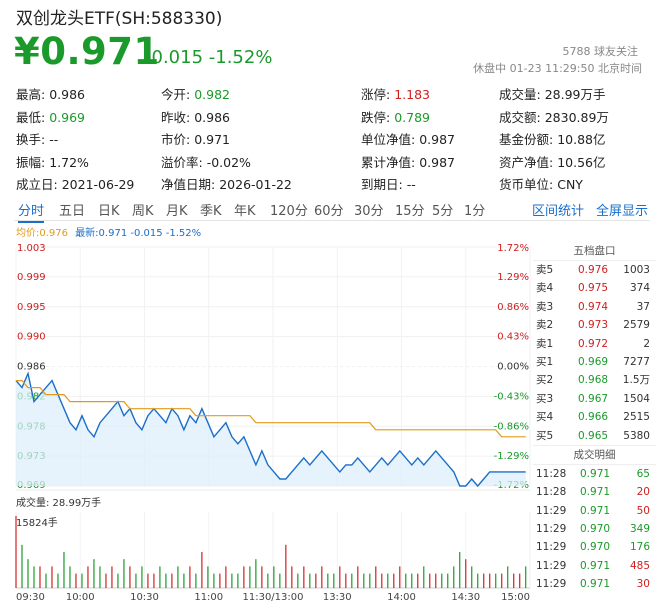 This screenshot has height=615, width=656. What do you see at coordinates (545, 398) in the screenshot?
I see `order-level-label: 买3` at bounding box center [545, 398].